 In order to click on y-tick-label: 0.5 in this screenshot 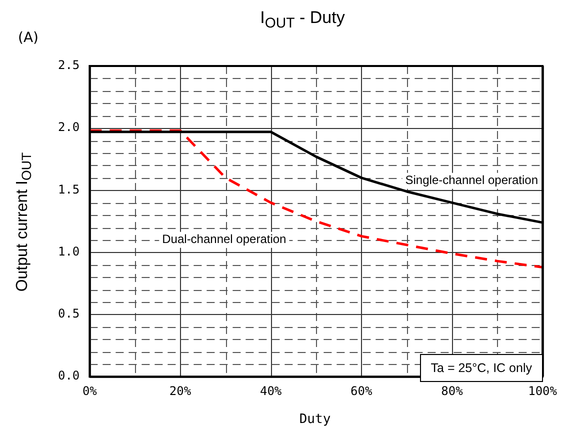, I will do `click(69, 313)`.